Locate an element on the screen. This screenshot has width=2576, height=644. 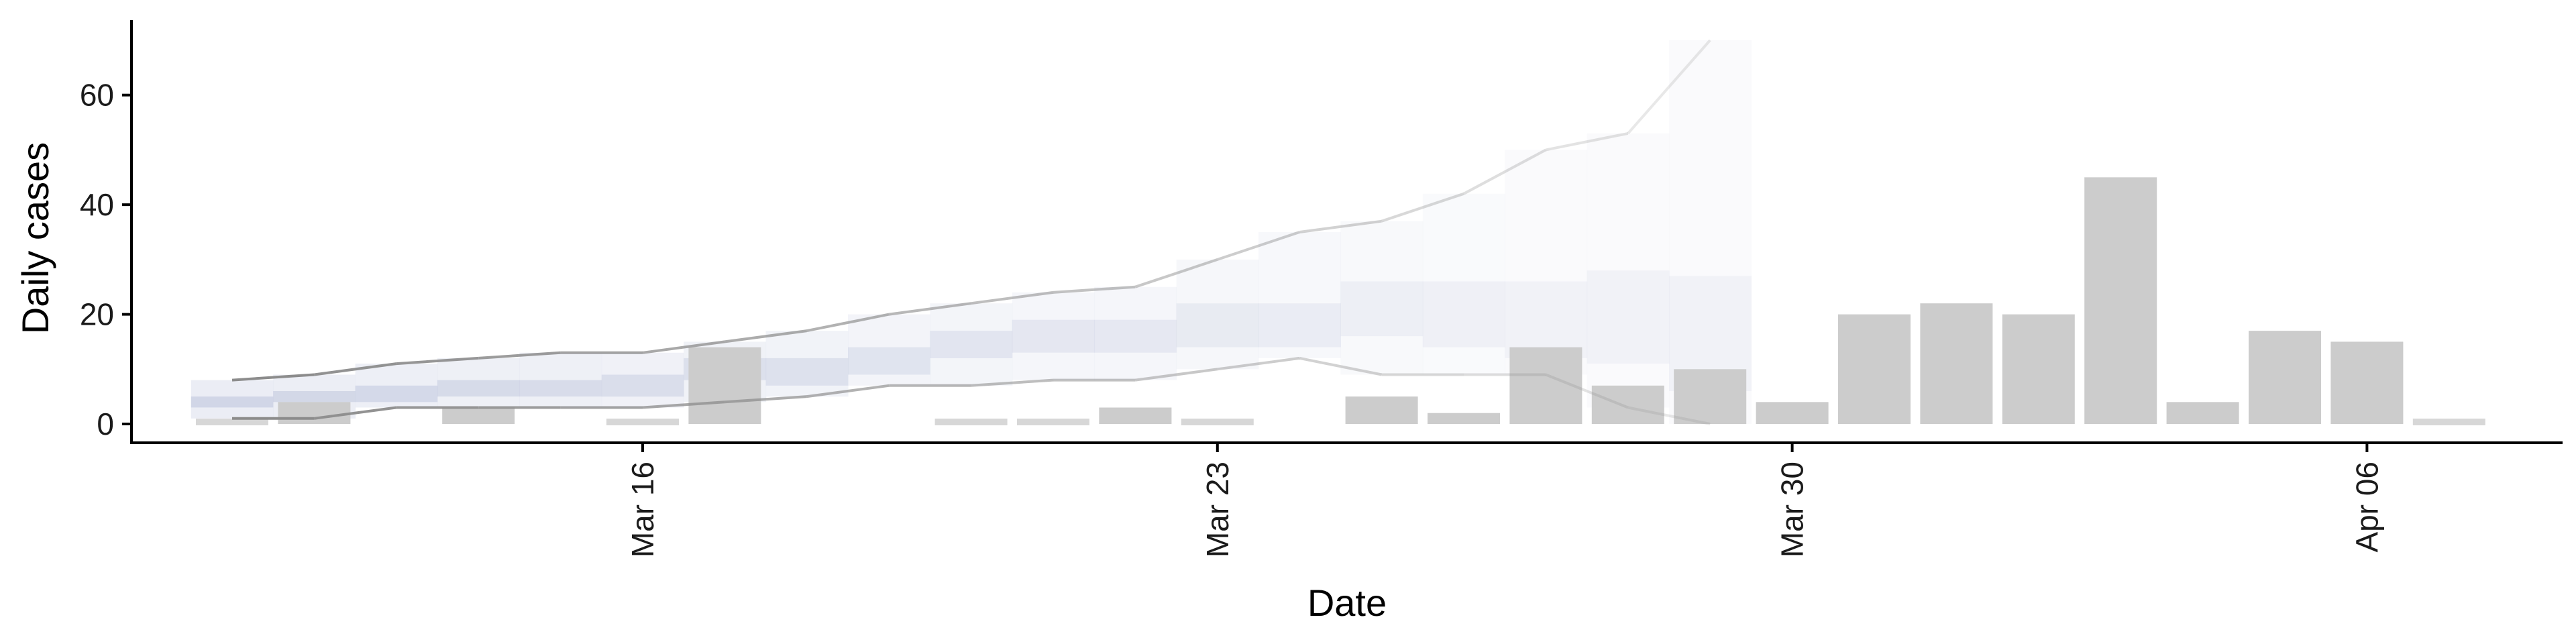
x-tick-label: Mar 23 is located at coordinates (1217, 509).